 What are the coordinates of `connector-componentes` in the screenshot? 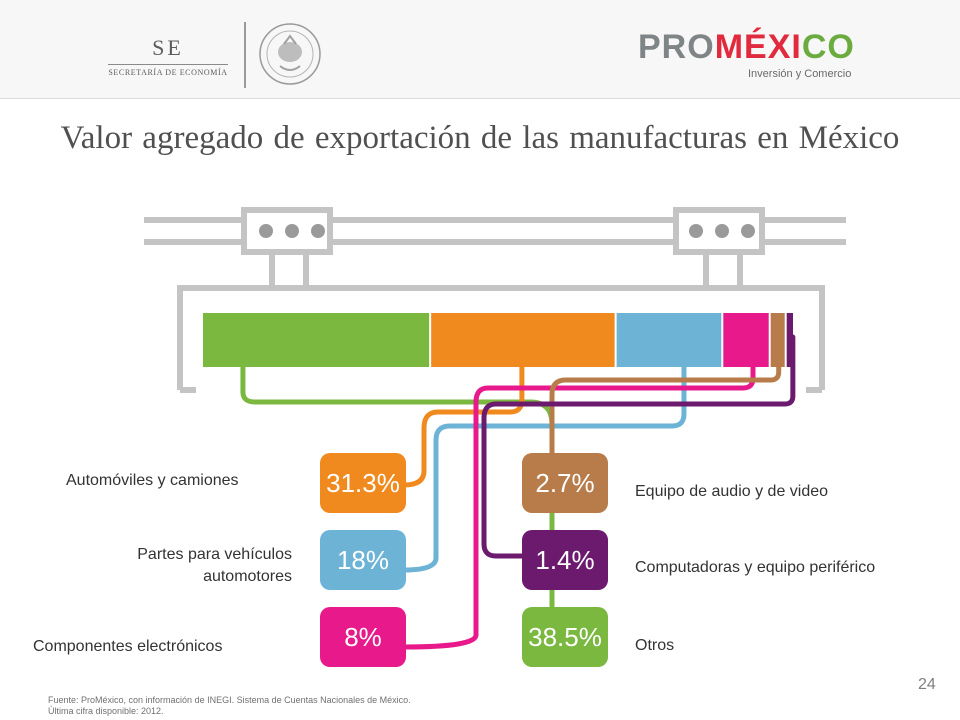 It's located at (578, 507).